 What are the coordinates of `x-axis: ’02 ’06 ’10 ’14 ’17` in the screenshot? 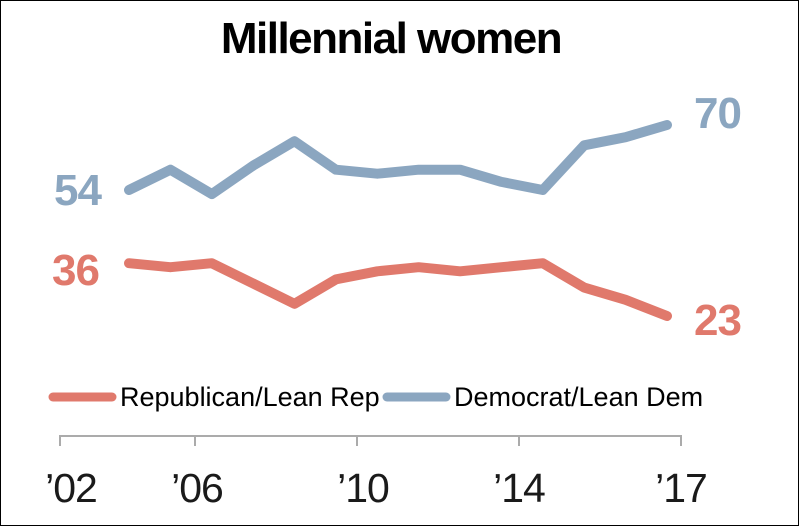 It's located at (376, 473).